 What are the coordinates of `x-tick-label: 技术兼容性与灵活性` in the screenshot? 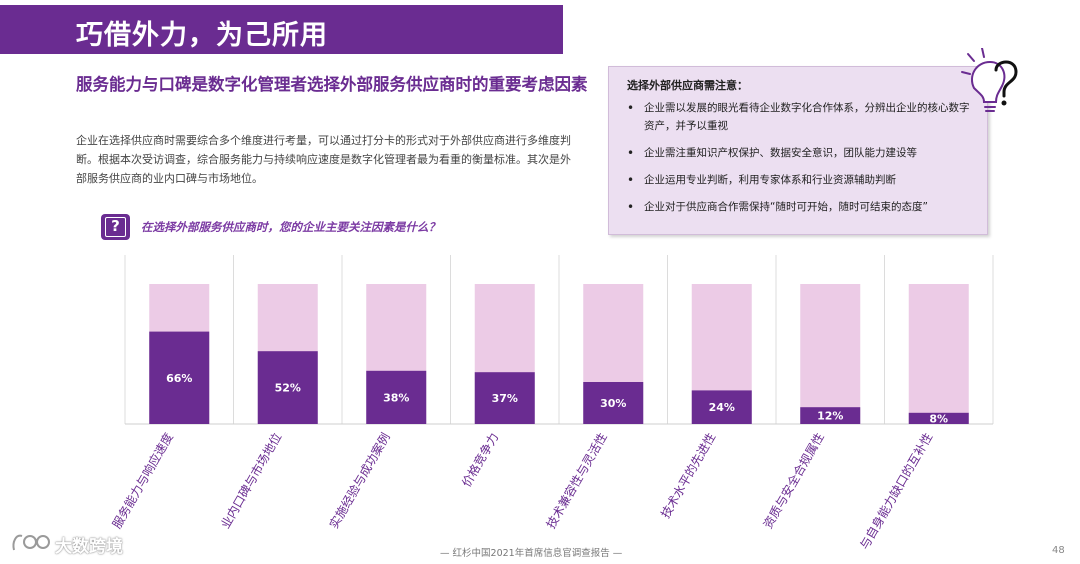 It's located at (576, 480).